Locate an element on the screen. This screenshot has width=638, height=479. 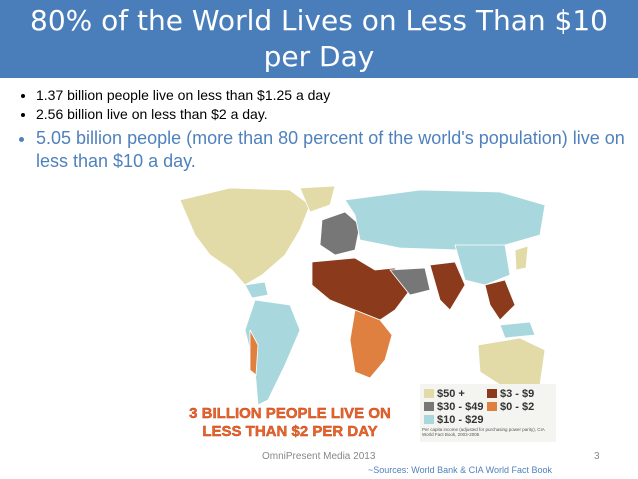
map-caption: LESS THAN $2 PER DAY is located at coordinates (289, 431).